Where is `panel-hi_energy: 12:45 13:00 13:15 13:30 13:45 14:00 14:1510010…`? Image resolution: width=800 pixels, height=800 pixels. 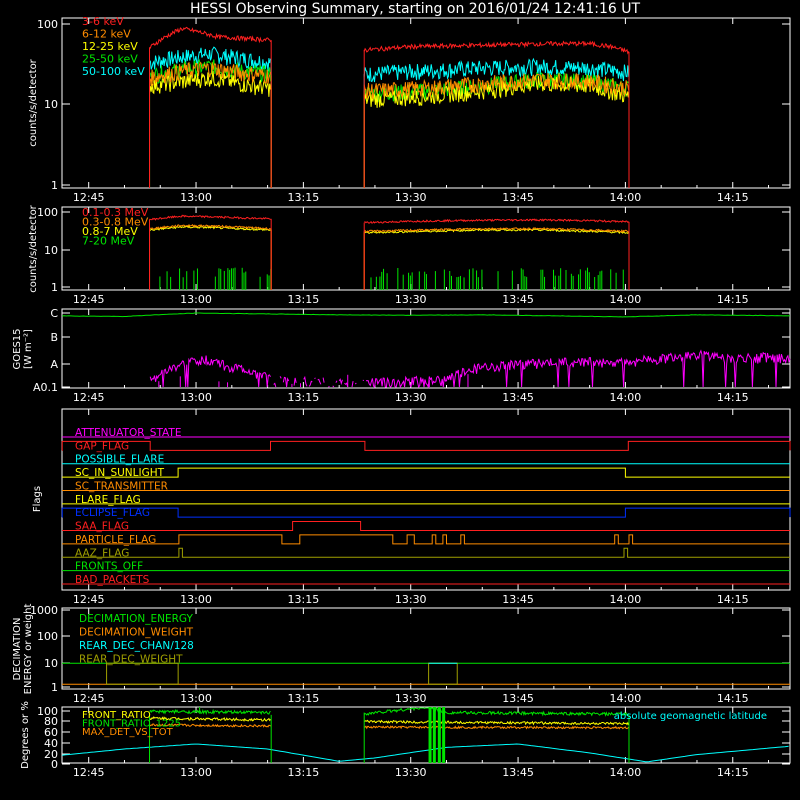 panel-hi_energy: 12:45 13:00 13:15 13:30 13:45 14:00 14:1510010… is located at coordinates (409, 255).